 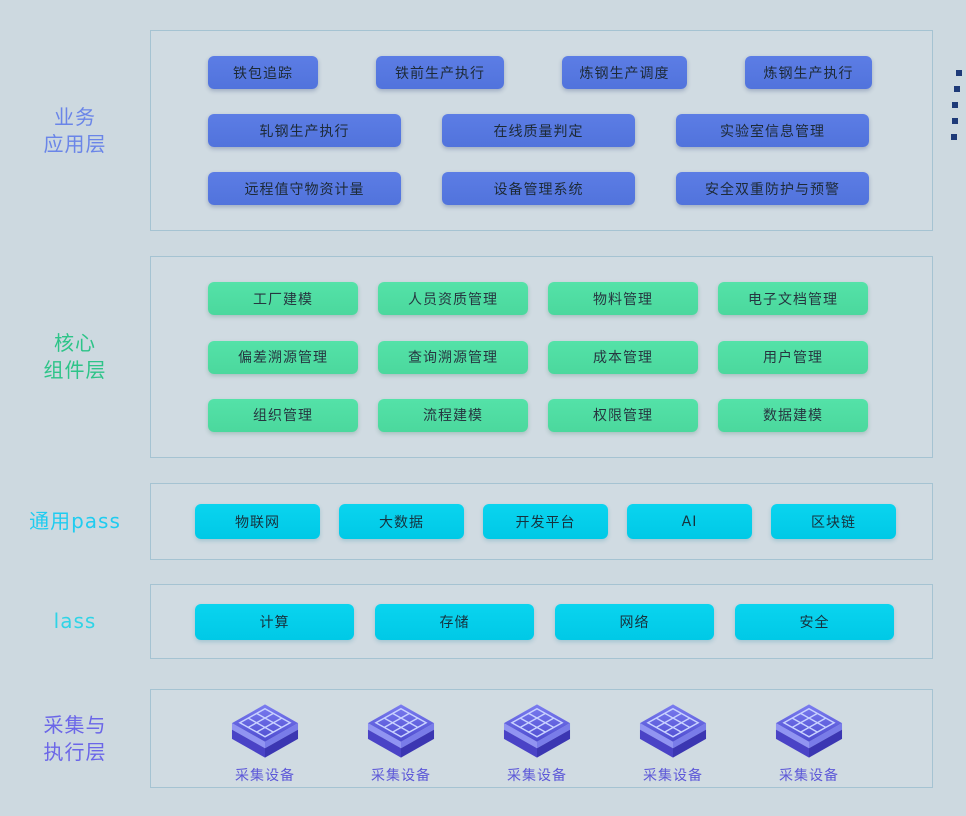 I want to click on layer-label-line: lass, so click(x=75, y=621).